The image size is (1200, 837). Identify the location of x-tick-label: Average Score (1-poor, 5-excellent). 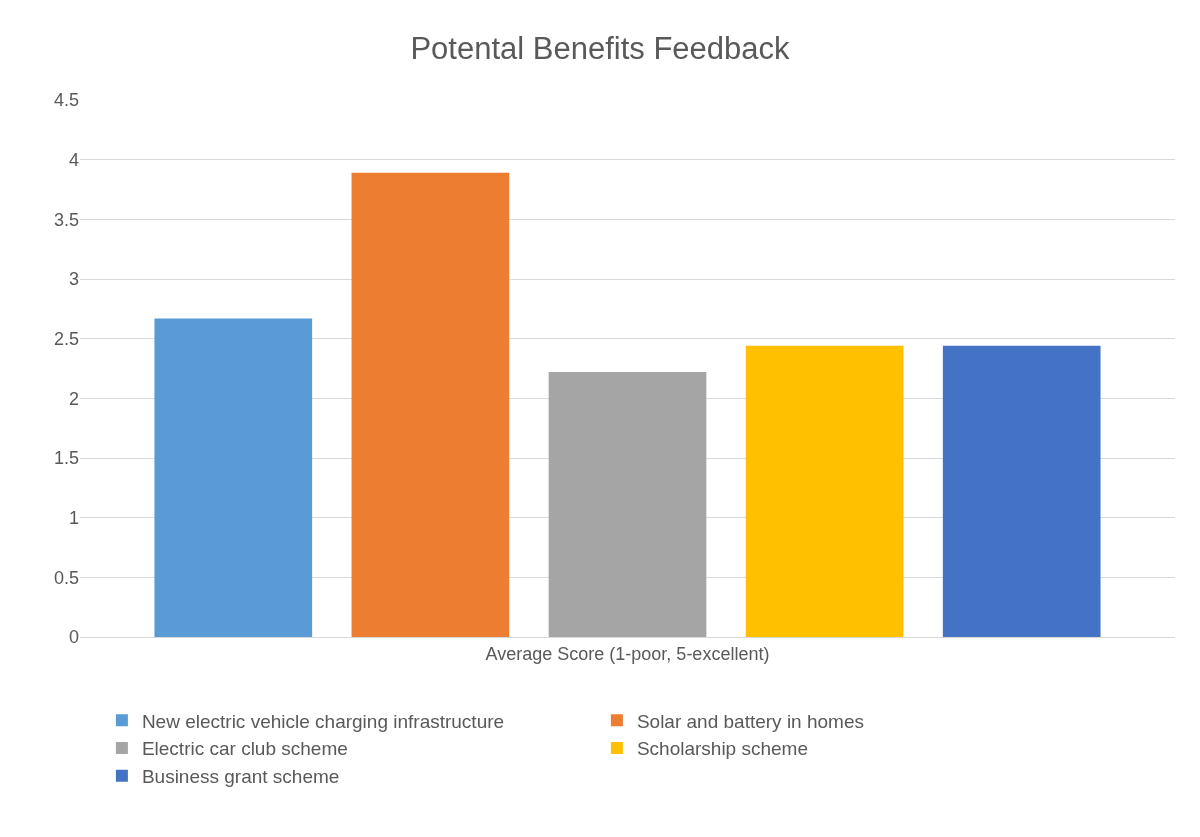
(627, 653).